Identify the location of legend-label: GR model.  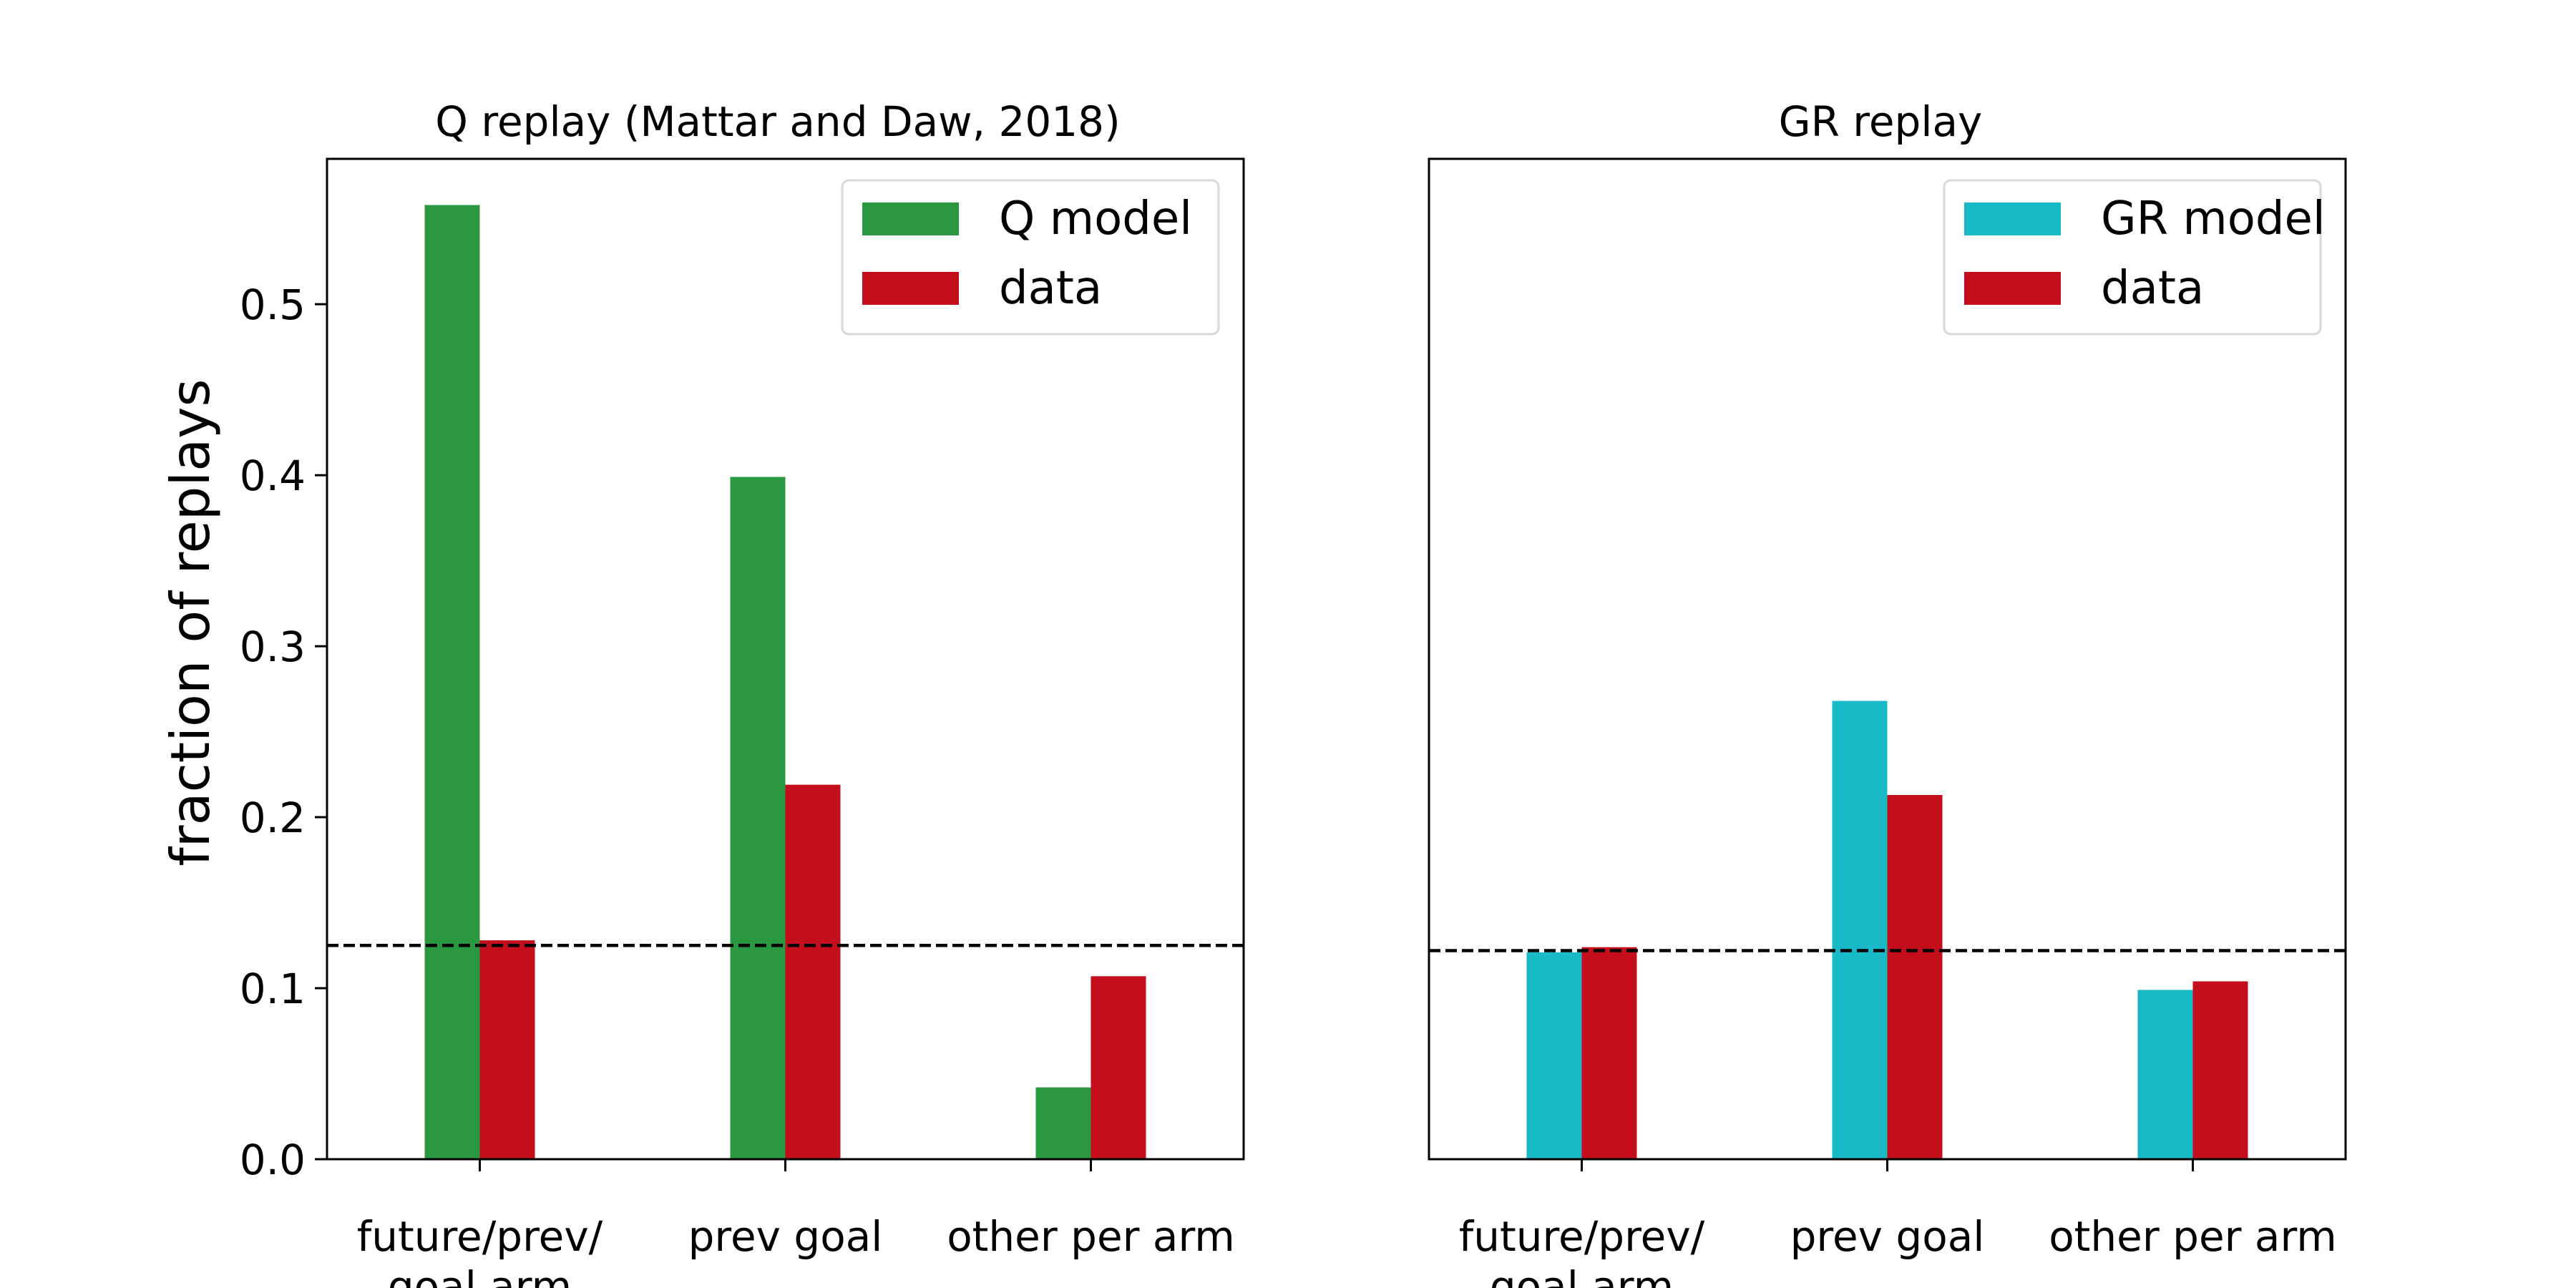
(2213, 218).